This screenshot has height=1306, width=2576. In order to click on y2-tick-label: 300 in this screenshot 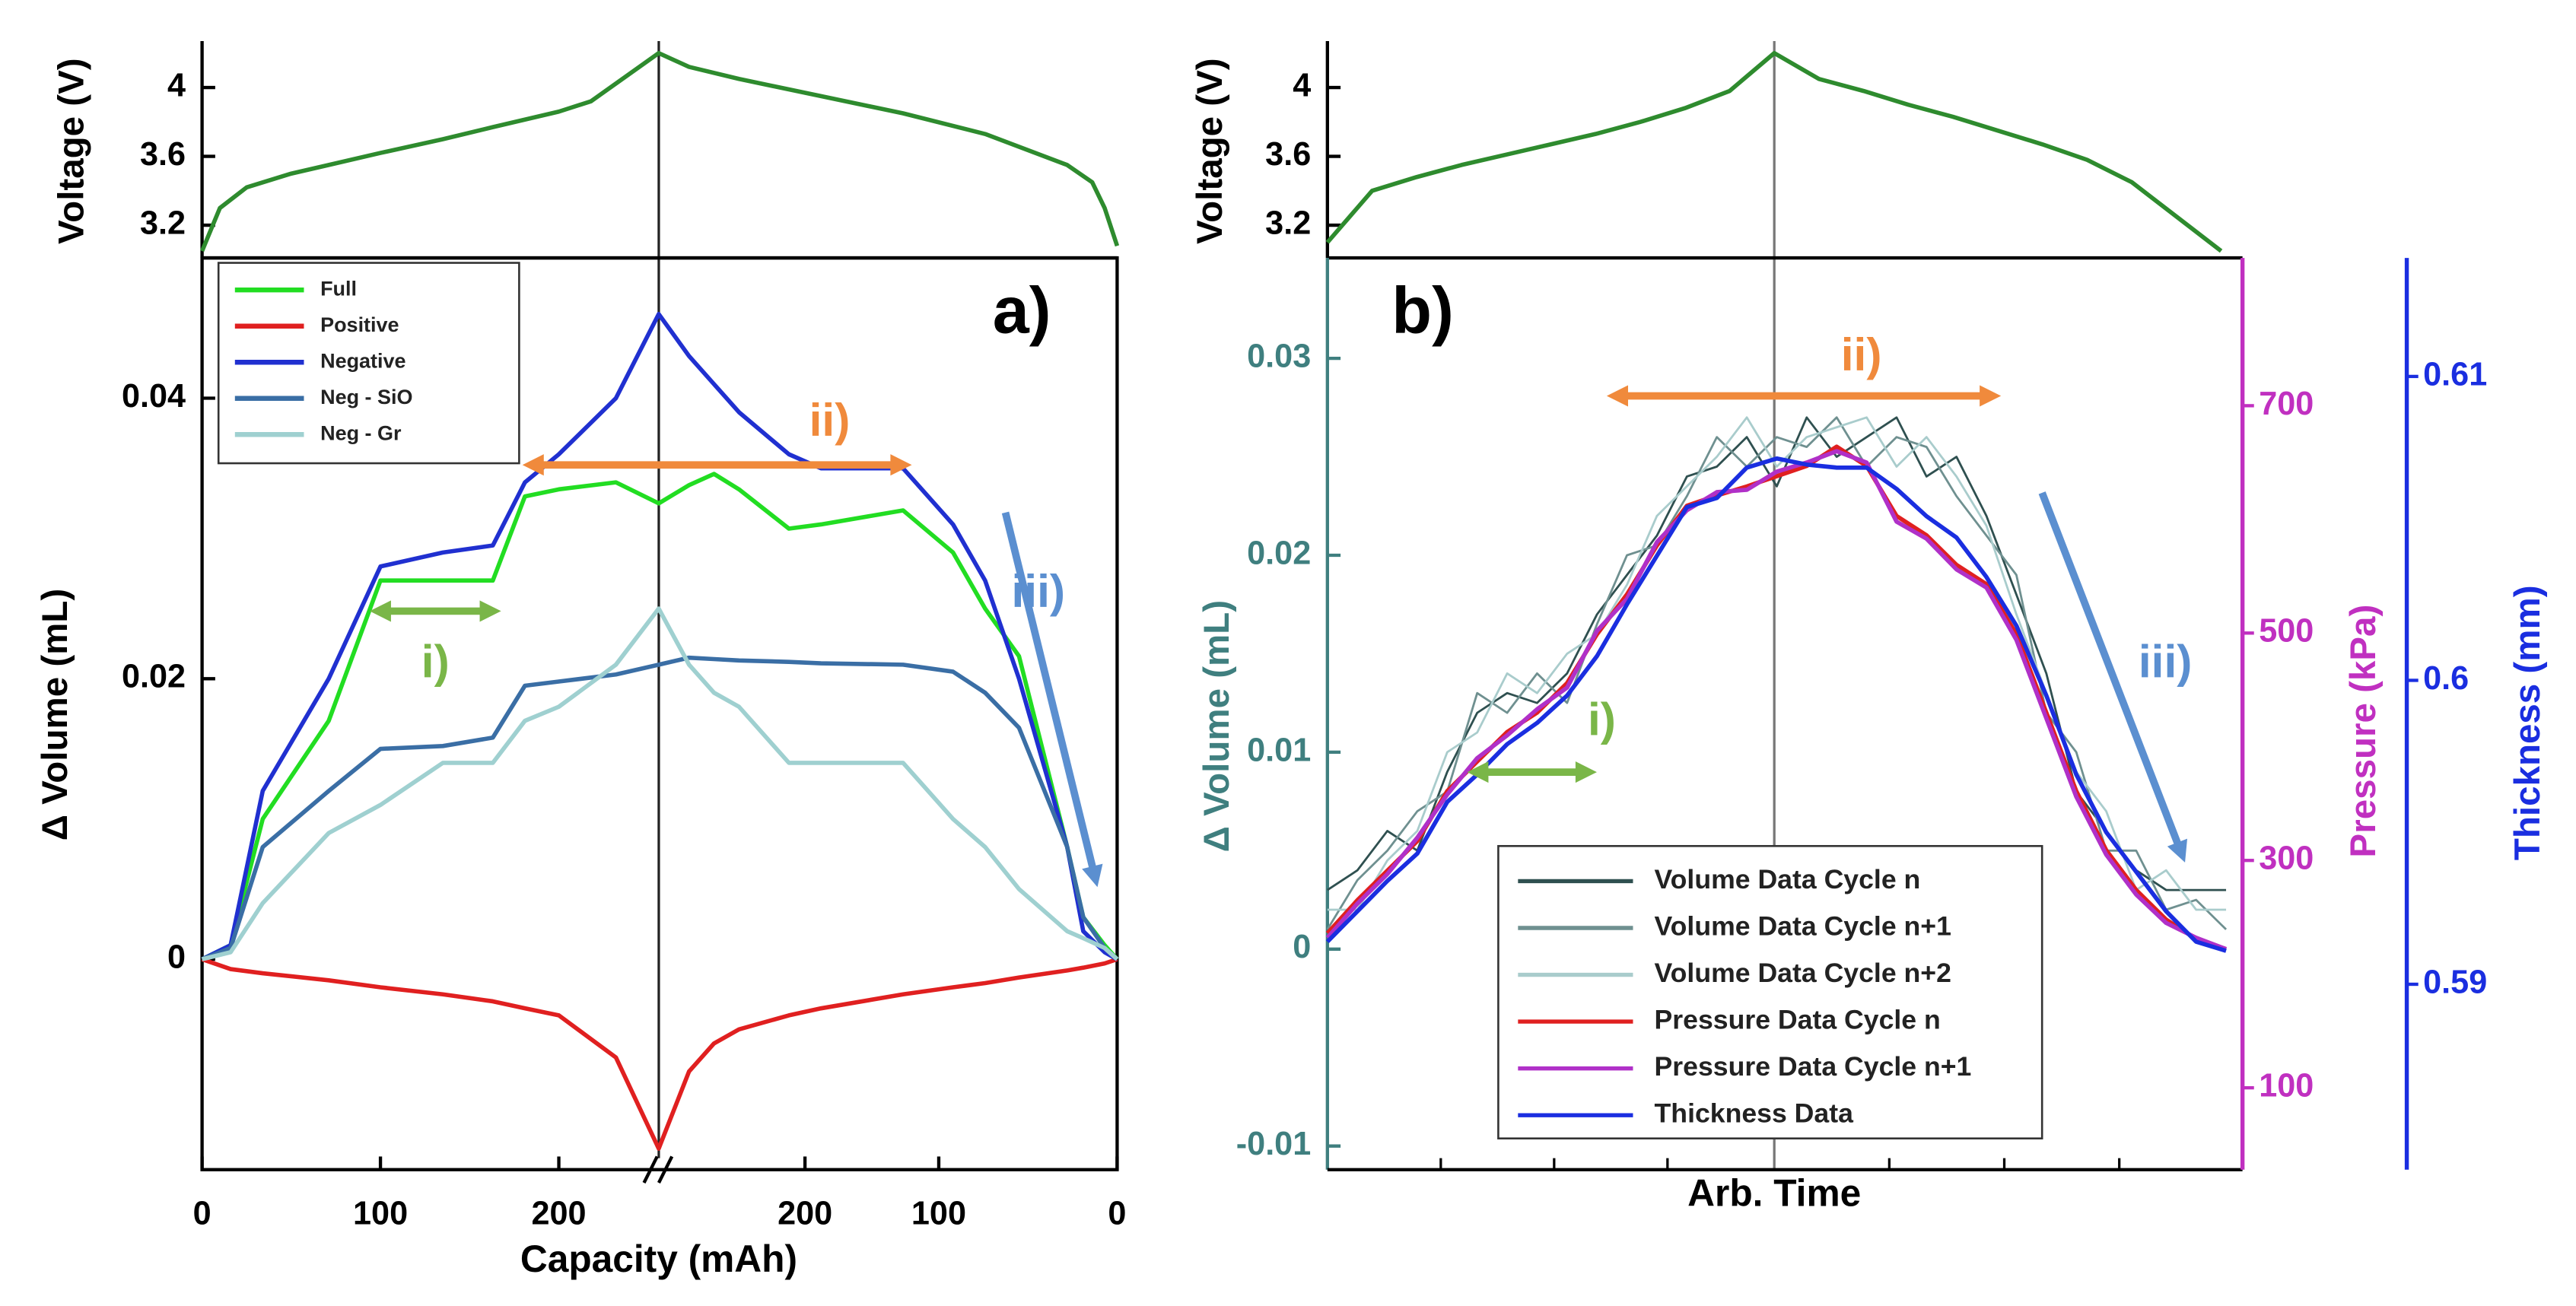, I will do `click(2287, 858)`.